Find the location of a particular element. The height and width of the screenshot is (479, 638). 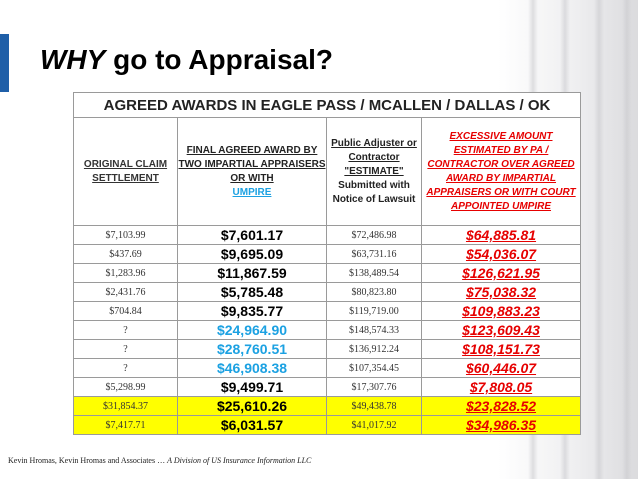

table-row: $31,854.37 $25,610.26 $49,438.78 $23,828.52 is located at coordinates (327, 406).